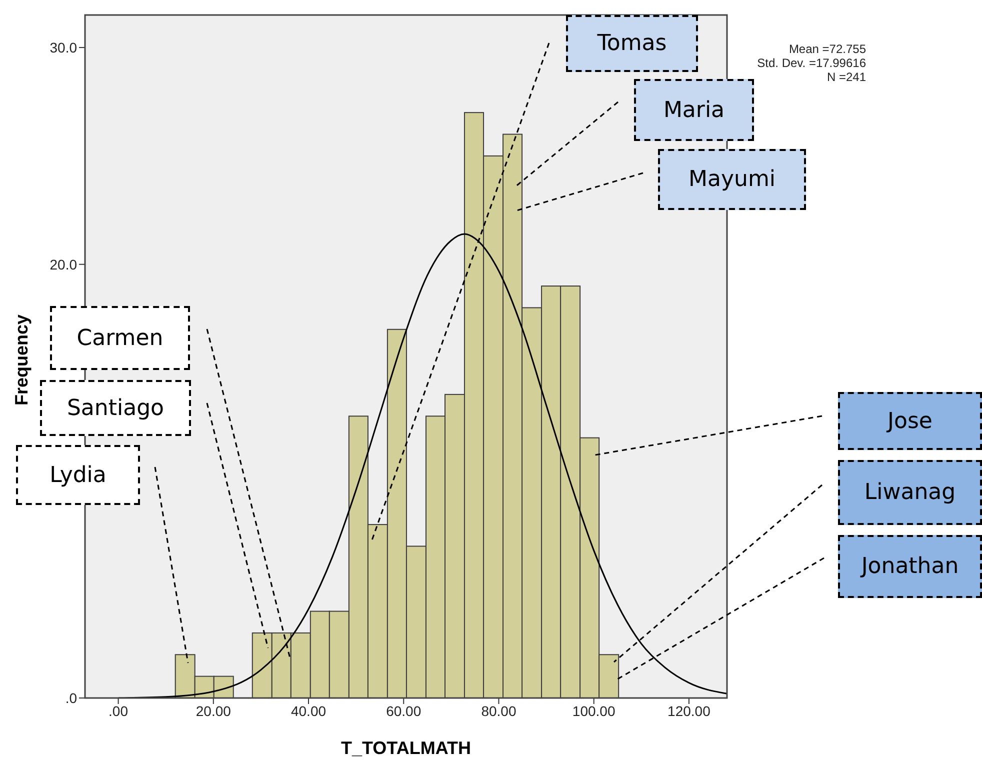 This screenshot has width=982, height=773. What do you see at coordinates (594, 710) in the screenshot?
I see `x-tick-label: 100.00` at bounding box center [594, 710].